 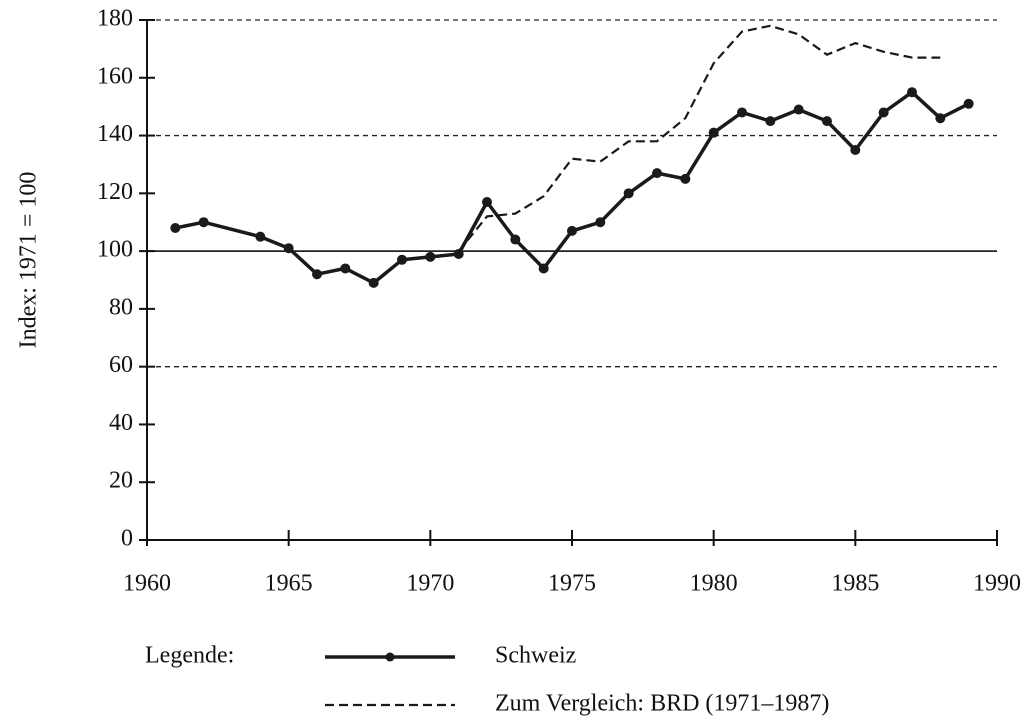 What do you see at coordinates (147, 584) in the screenshot?
I see `x-tick-label: 1960` at bounding box center [147, 584].